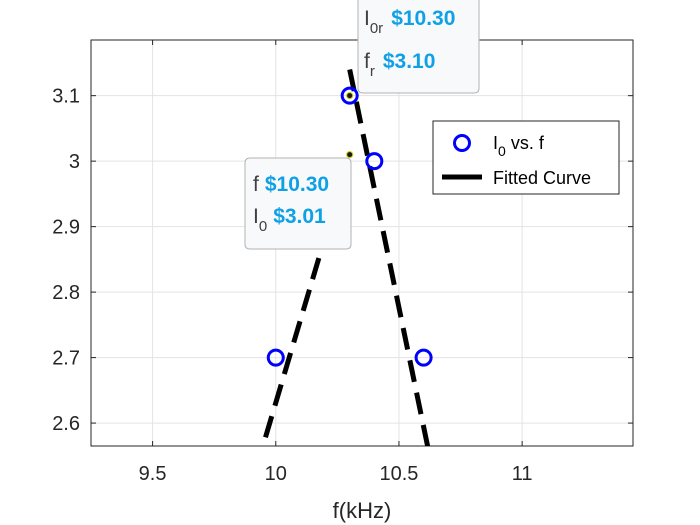 The image size is (700, 525). I want to click on legend: I0 vs. f Fitted Curve, so click(526, 157).